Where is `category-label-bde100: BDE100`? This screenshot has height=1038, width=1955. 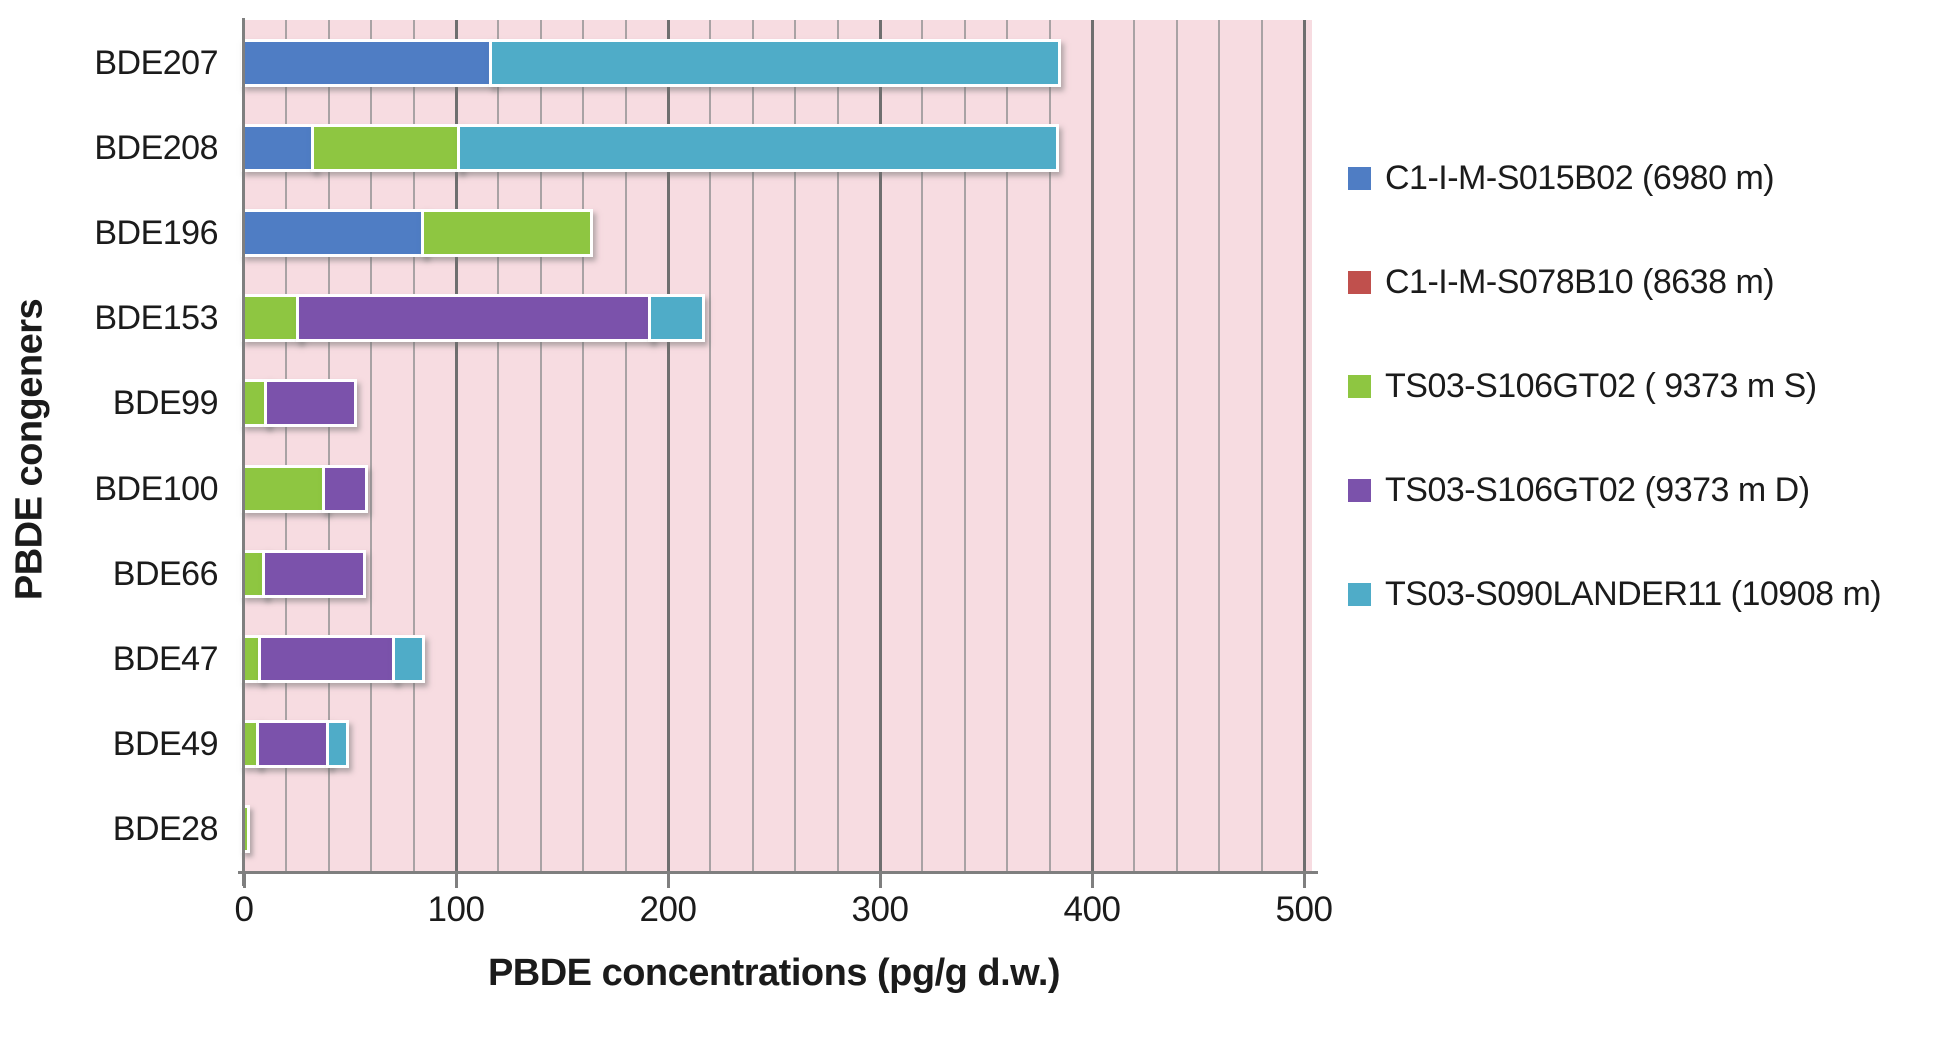
category-label-bde100: BDE100 is located at coordinates (156, 488).